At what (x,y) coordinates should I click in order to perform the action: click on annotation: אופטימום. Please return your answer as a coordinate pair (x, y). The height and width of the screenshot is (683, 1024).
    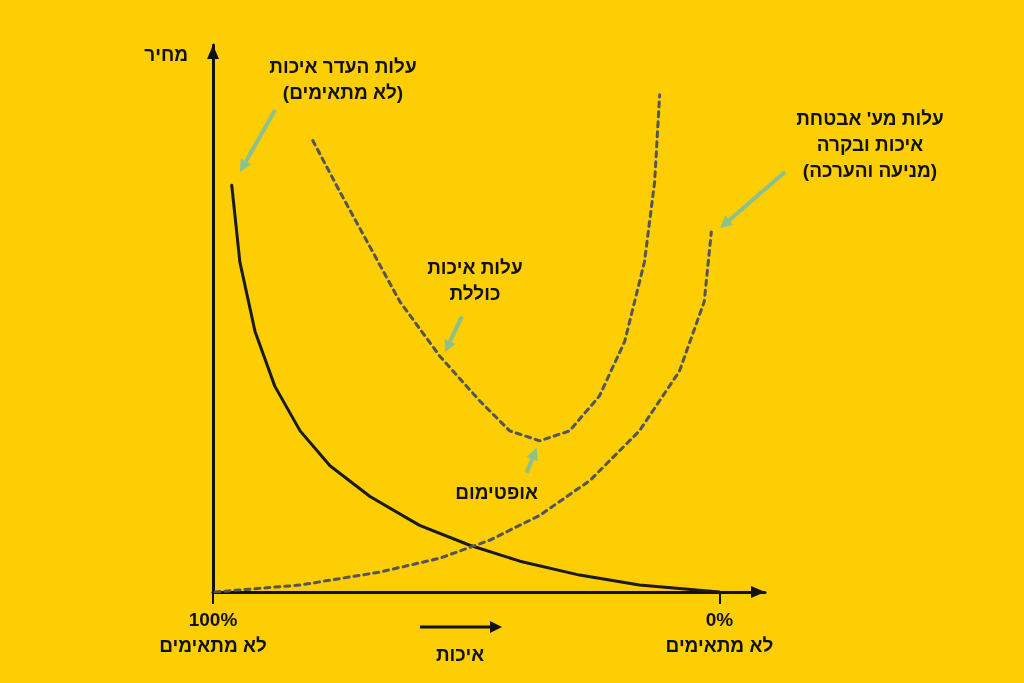
    Looking at the image, I should click on (496, 492).